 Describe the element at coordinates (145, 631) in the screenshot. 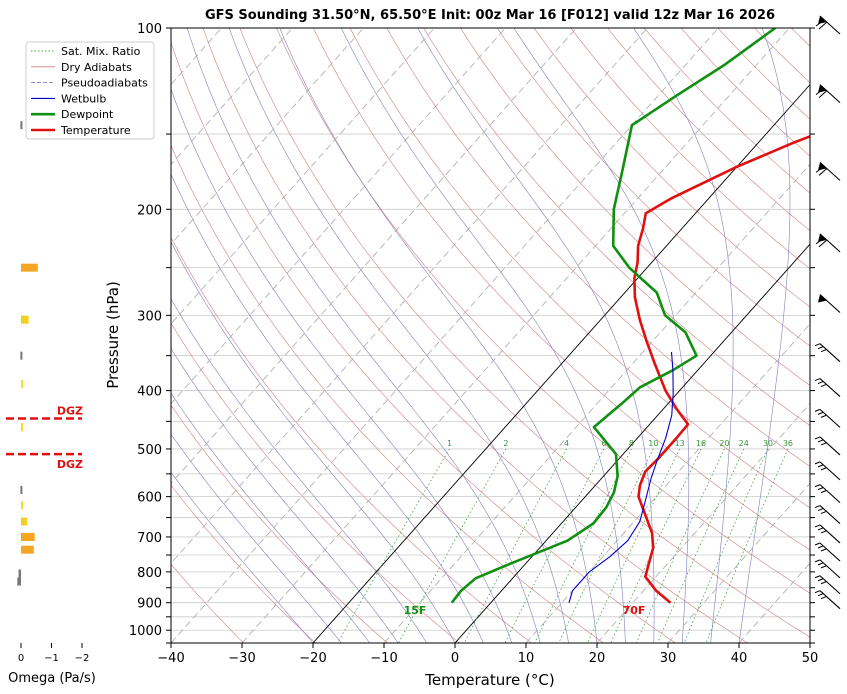

I see `y-tick-label: 1000` at that location.